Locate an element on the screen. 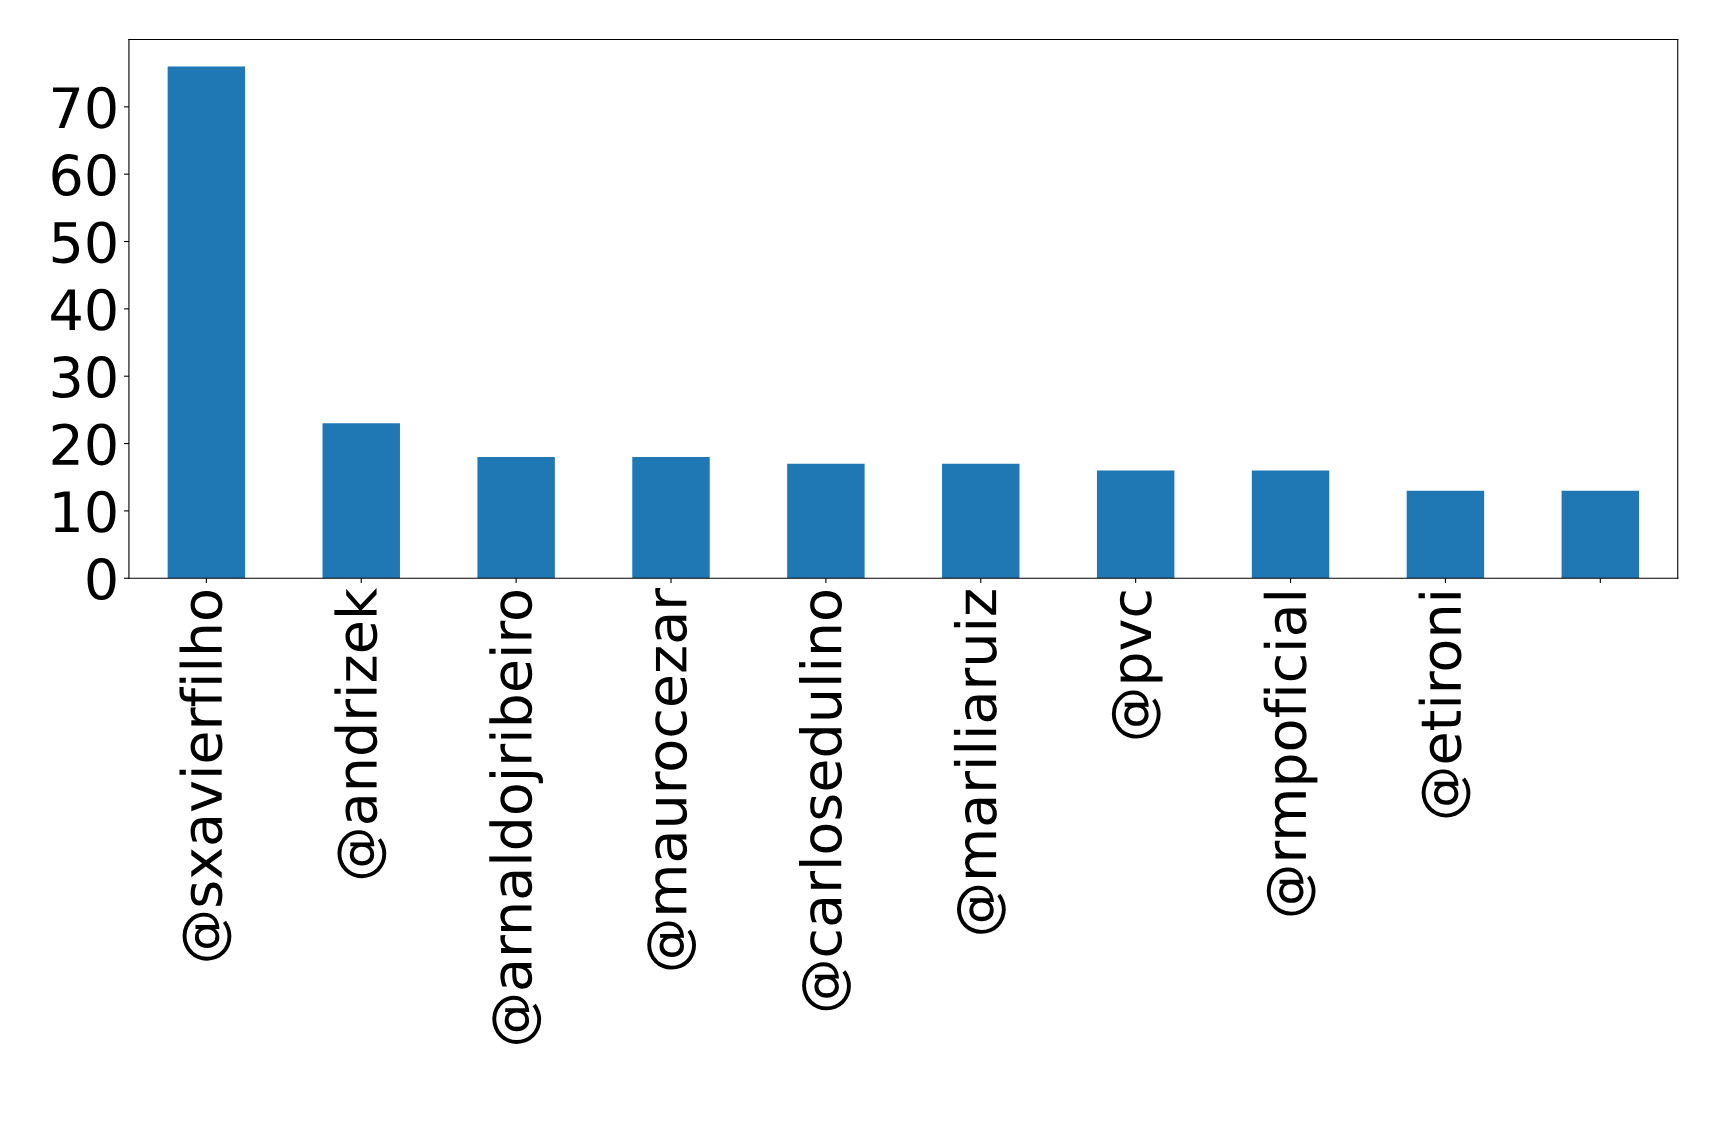  x-tick-label: @maurocezar is located at coordinates (671, 778).